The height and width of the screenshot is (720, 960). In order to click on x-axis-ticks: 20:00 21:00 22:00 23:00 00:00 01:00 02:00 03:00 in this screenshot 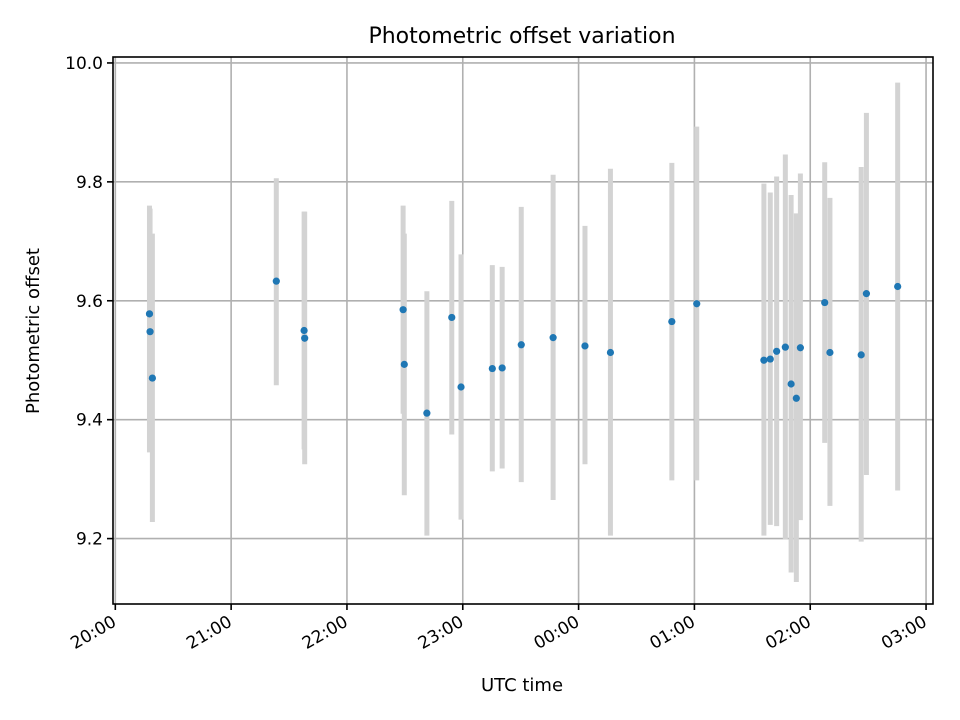, I will do `click(499, 629)`.